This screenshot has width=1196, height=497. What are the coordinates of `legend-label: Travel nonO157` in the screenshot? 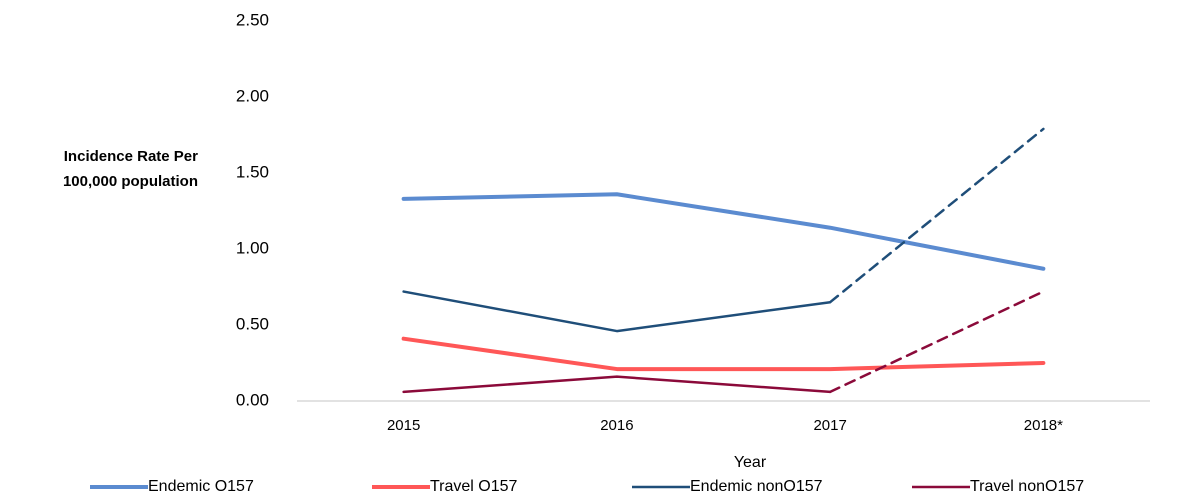 It's located at (1027, 486).